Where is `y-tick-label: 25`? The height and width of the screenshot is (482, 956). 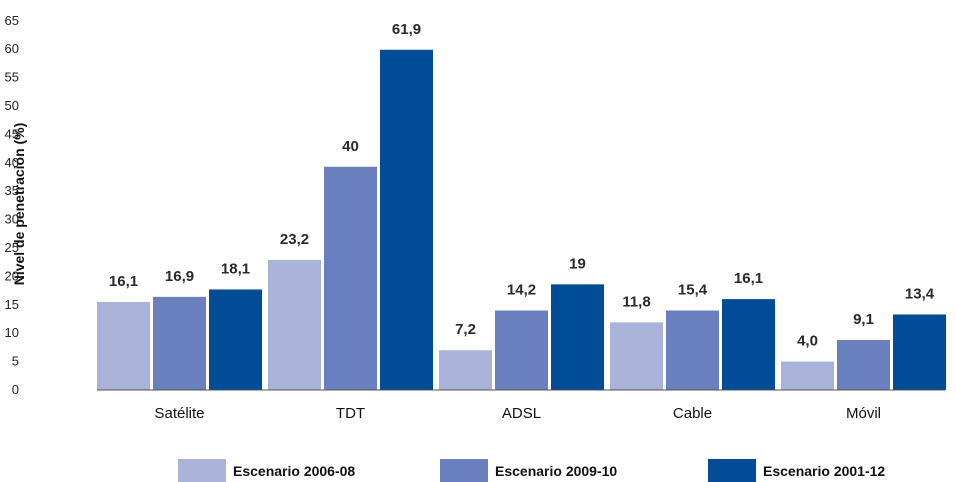 y-tick-label: 25 is located at coordinates (12, 247).